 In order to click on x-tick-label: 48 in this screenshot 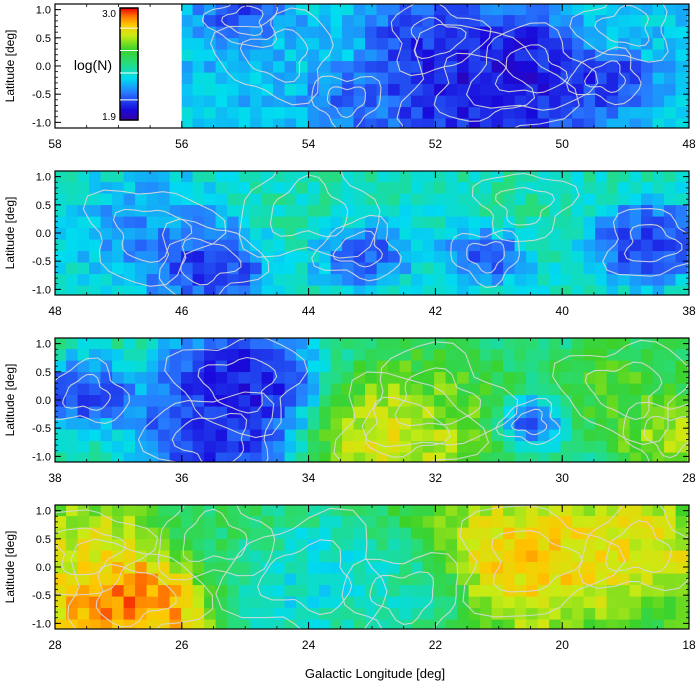, I will do `click(689, 144)`.